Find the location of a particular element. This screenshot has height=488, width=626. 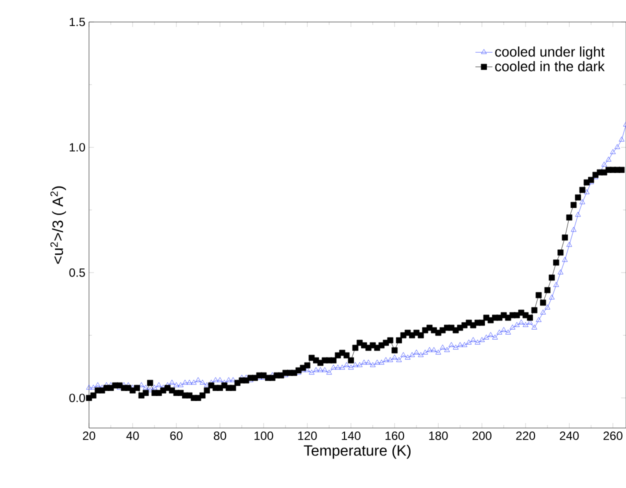

x-tick-label: 240 is located at coordinates (569, 436).